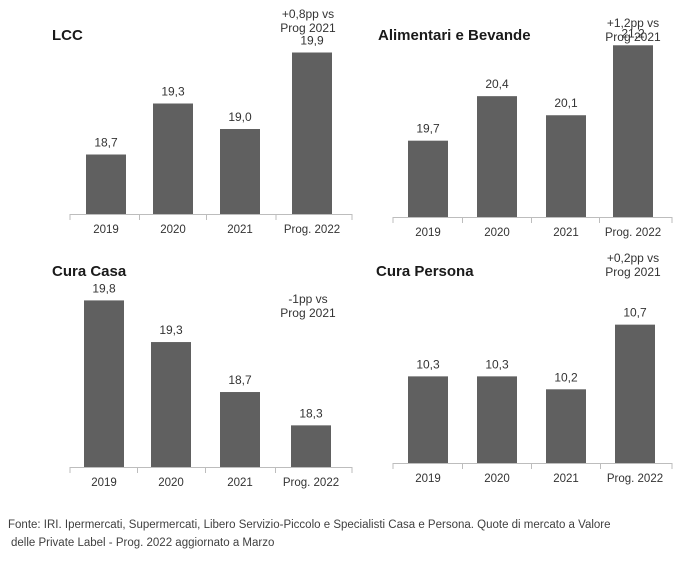 The image size is (689, 567). What do you see at coordinates (633, 33) in the screenshot?
I see `data-label: 21,2` at bounding box center [633, 33].